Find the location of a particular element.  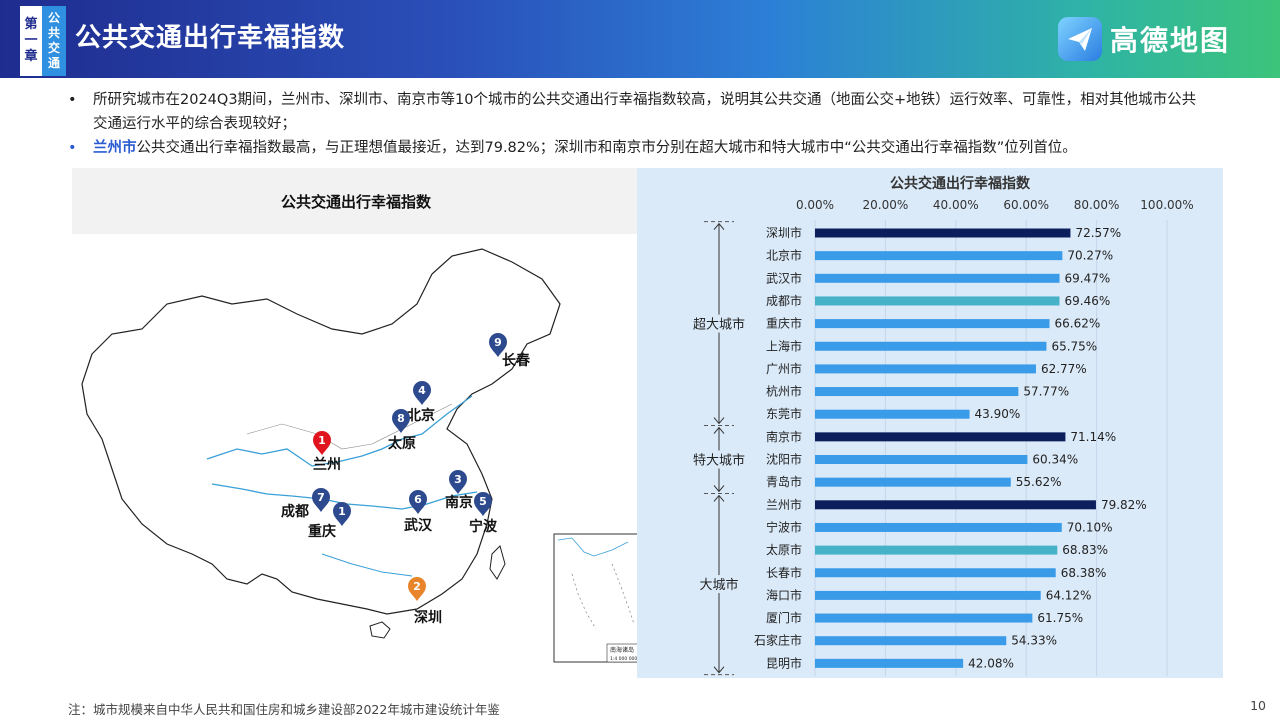

pin-city-label: 宁波 is located at coordinates (483, 526).